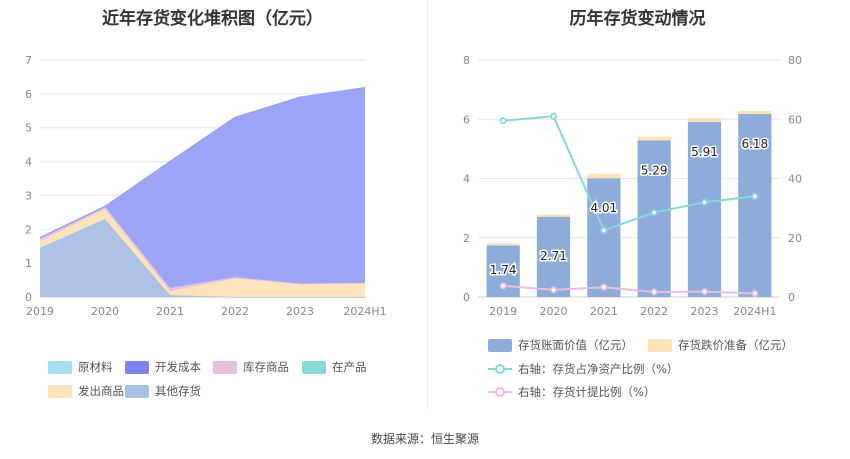 The height and width of the screenshot is (459, 850). I want to click on y-tick-label: 0, so click(28, 297).